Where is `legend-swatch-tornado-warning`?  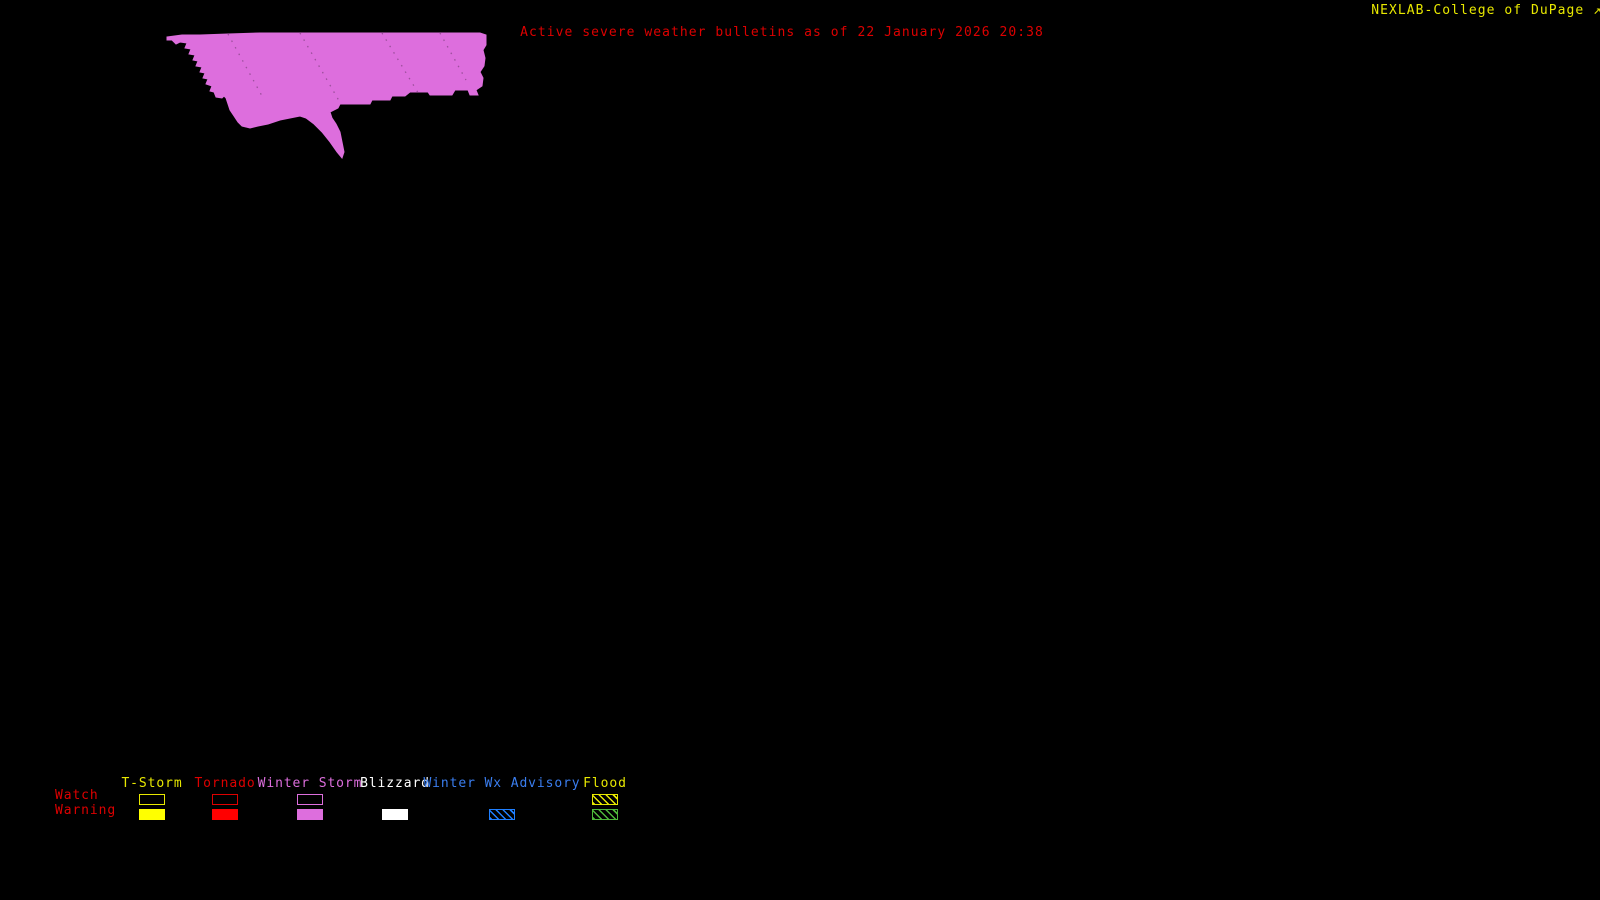
legend-swatch-tornado-warning is located at coordinates (225, 814).